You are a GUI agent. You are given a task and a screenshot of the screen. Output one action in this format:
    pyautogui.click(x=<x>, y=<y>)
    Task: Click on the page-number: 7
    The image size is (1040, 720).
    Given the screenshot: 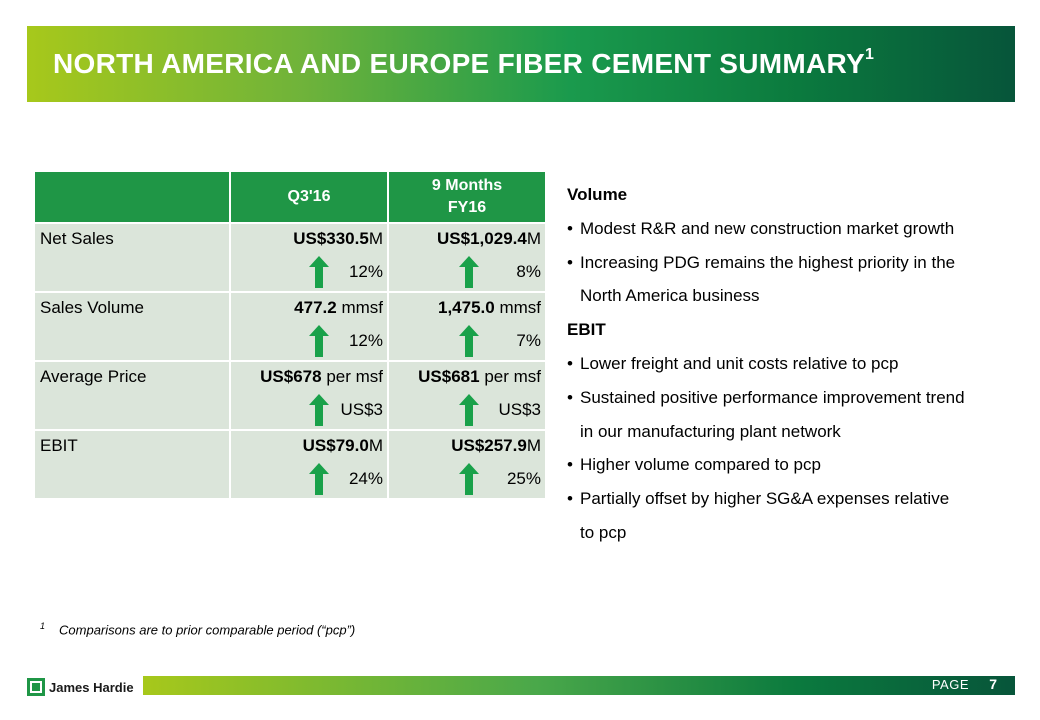 What is the action you would take?
    pyautogui.click(x=993, y=684)
    